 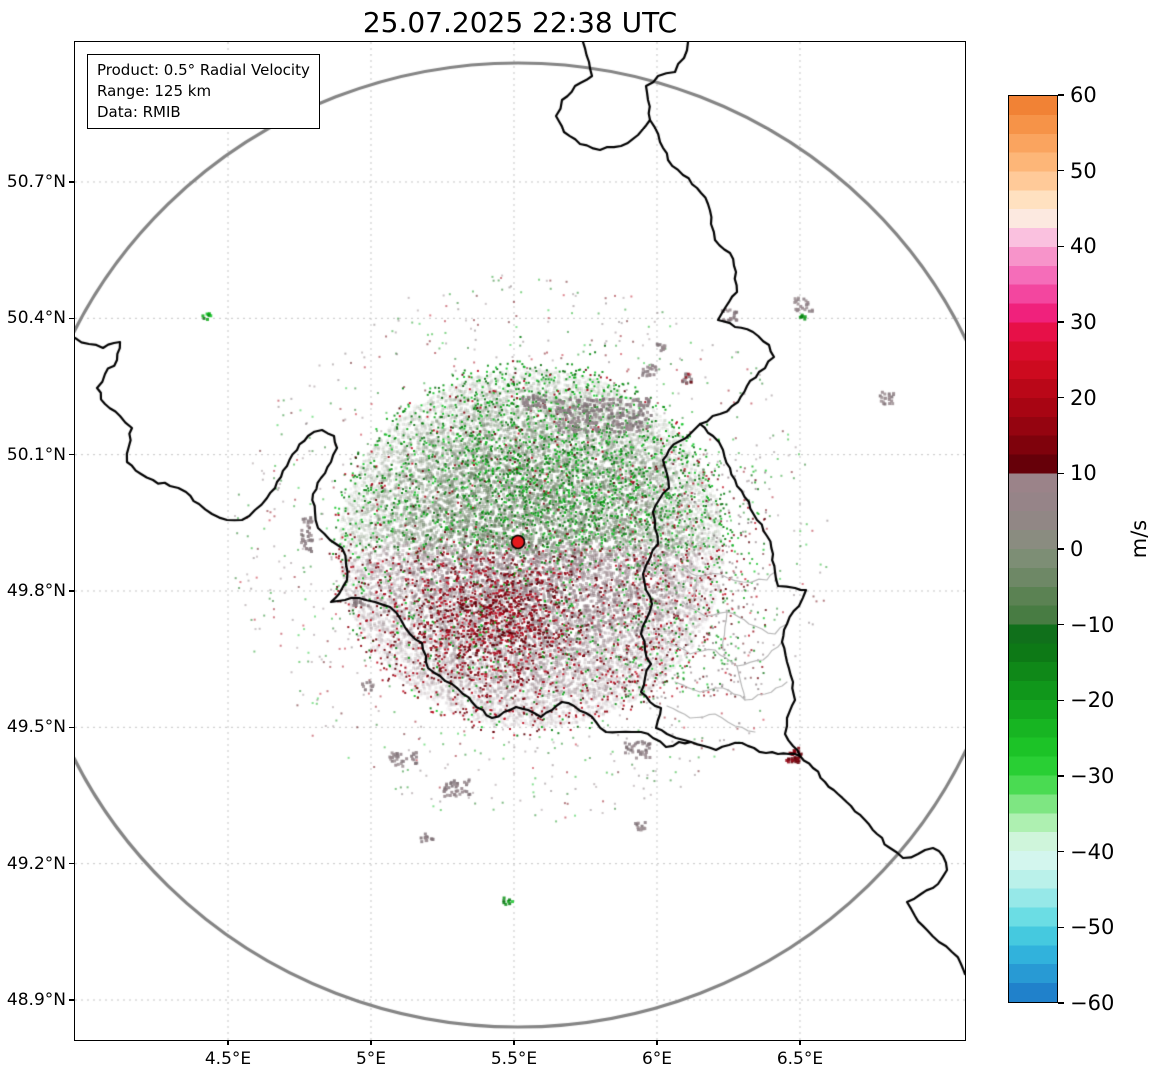 What do you see at coordinates (36, 1000) in the screenshot?
I see `y-tick-label: 48.9°N` at bounding box center [36, 1000].